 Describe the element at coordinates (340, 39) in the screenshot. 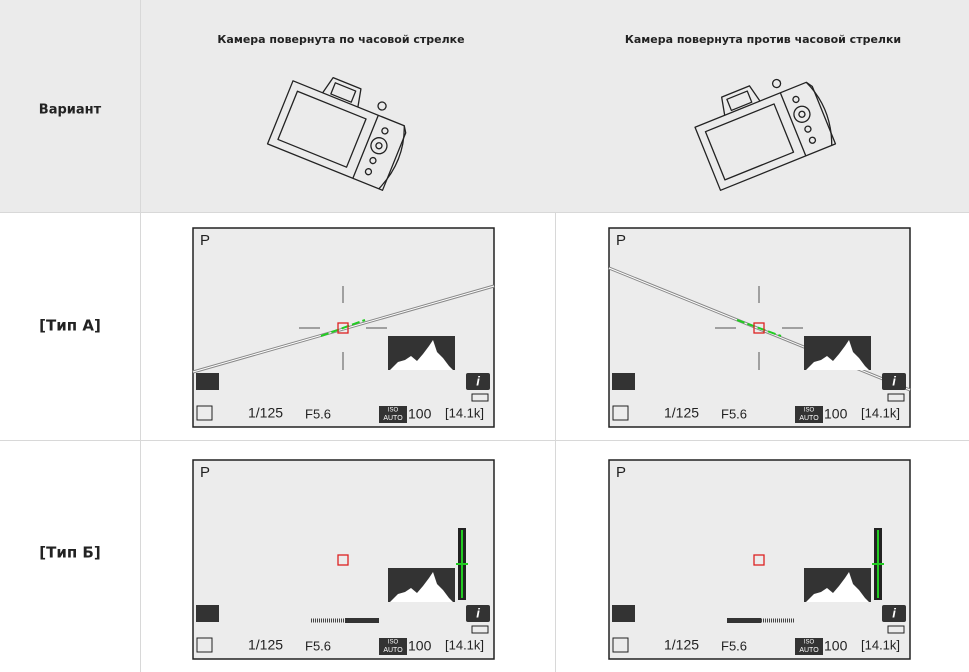

I see `header-cell: Камера повернута по часовой стрелке` at that location.